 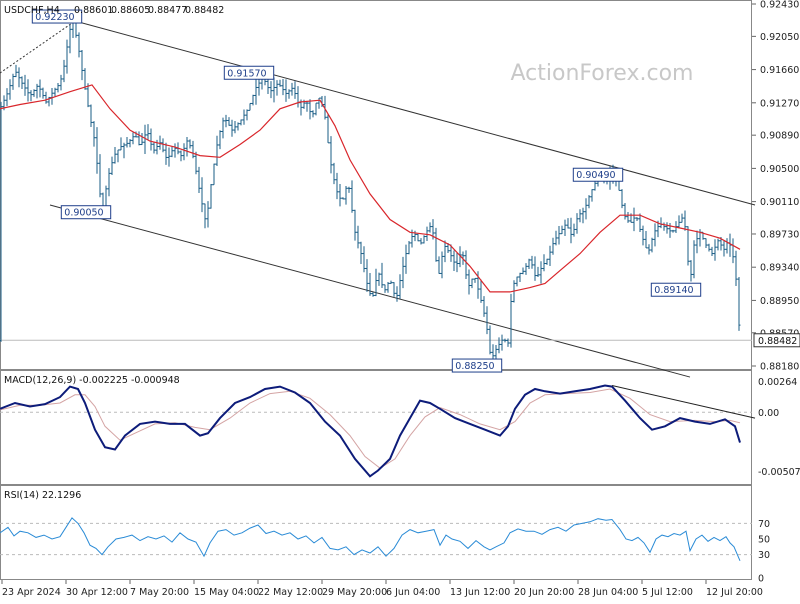 I want to click on macd-main-line, so click(x=370, y=431).